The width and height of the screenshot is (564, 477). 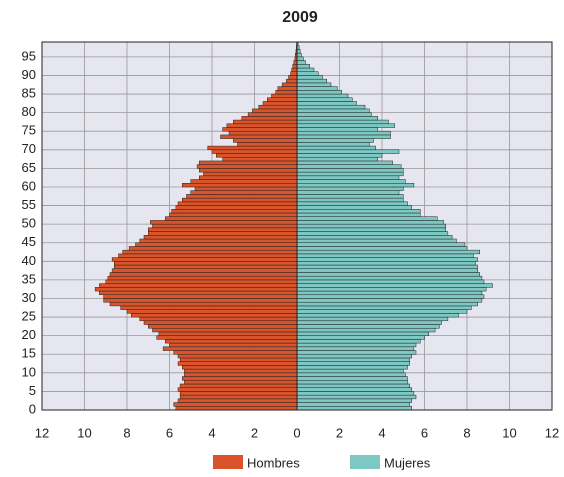 What do you see at coordinates (228, 462) in the screenshot?
I see `legend-swatch` at bounding box center [228, 462].